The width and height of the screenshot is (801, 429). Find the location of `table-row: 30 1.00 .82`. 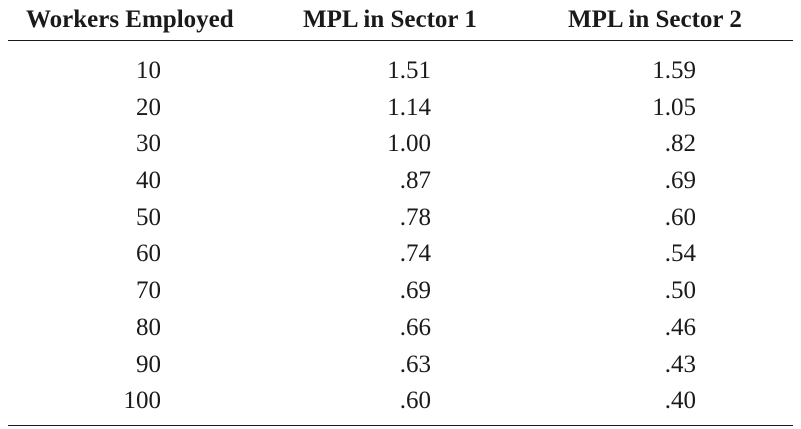

table-row: 30 1.00 .82 is located at coordinates (400, 144).